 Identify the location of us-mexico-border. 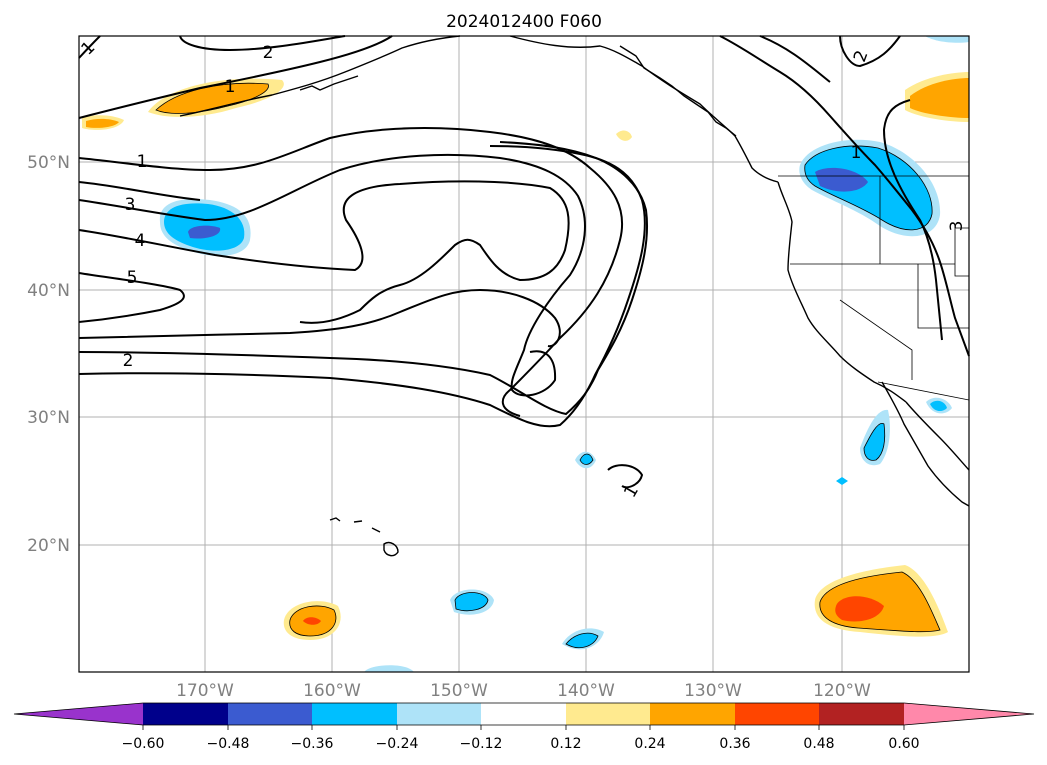
(923, 391).